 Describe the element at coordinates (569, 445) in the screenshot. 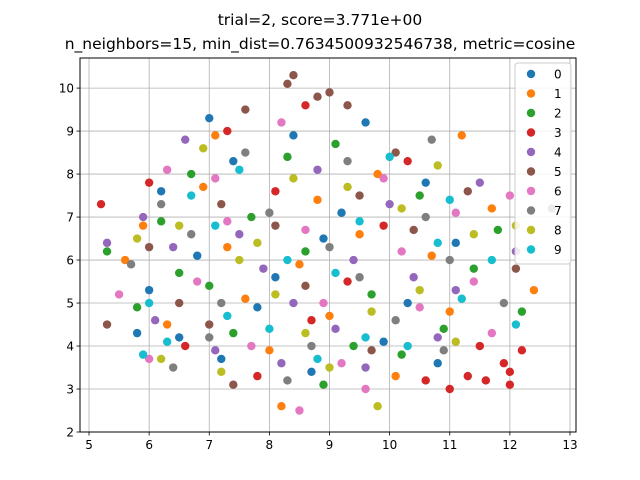

I see `x-tick-label: 13` at that location.